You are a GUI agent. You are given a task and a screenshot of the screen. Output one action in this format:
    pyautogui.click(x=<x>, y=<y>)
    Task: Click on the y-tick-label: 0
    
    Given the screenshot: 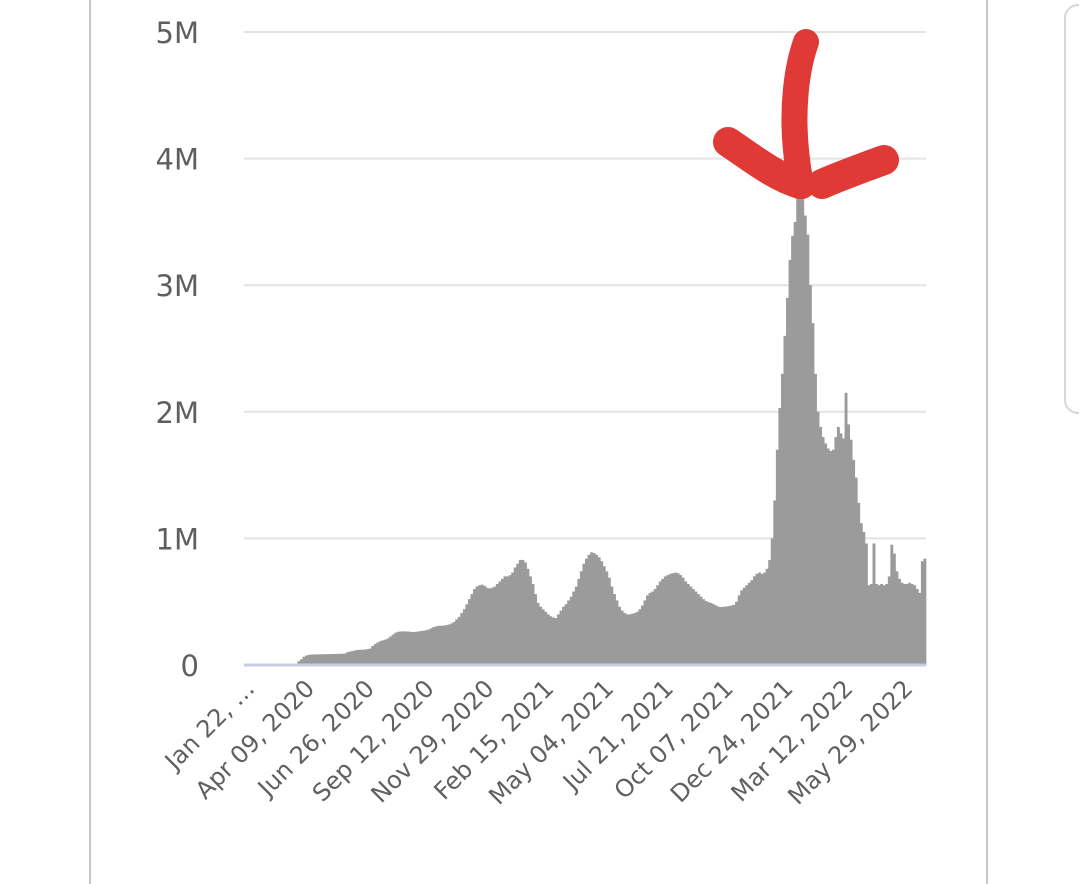 What is the action you would take?
    pyautogui.click(x=190, y=666)
    